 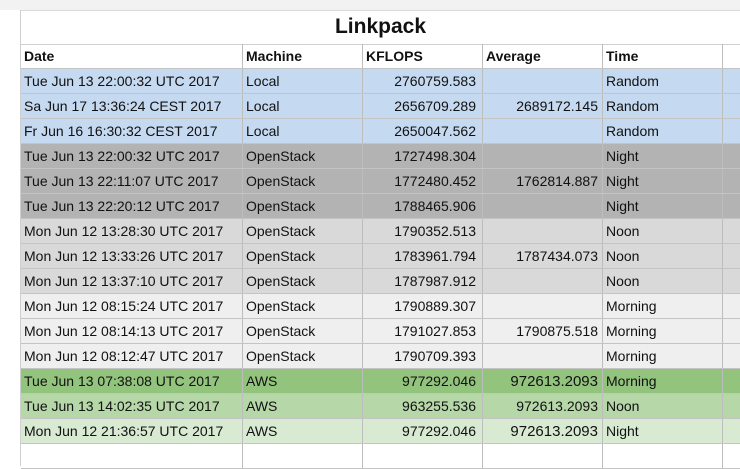 I want to click on kflops-cell: 2760759.583, so click(x=423, y=81).